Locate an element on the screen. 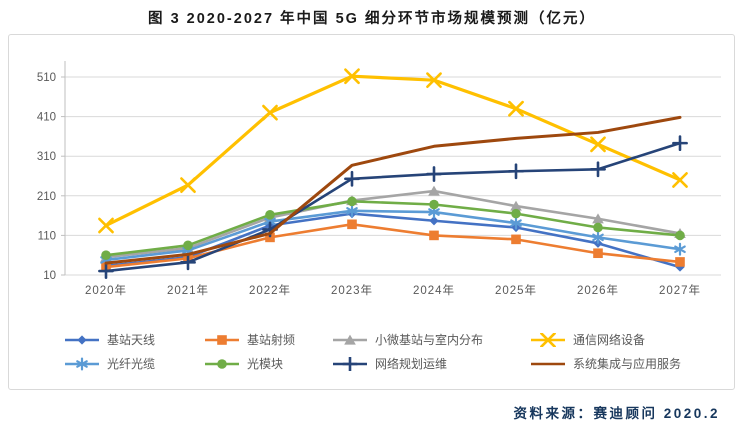 The image size is (744, 431). x-tick-label: 2022年 is located at coordinates (270, 290).